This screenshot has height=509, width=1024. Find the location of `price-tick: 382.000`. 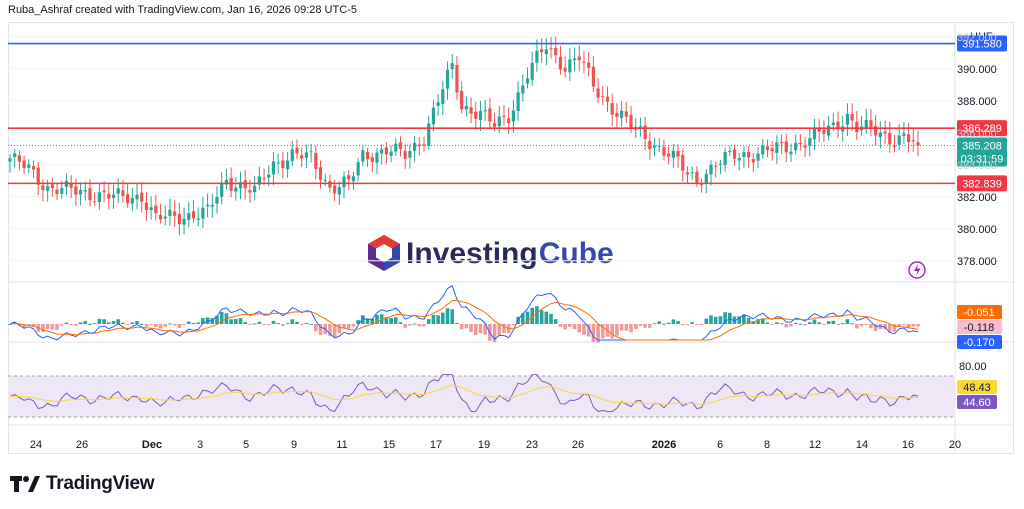

price-tick: 382.000 is located at coordinates (977, 198).